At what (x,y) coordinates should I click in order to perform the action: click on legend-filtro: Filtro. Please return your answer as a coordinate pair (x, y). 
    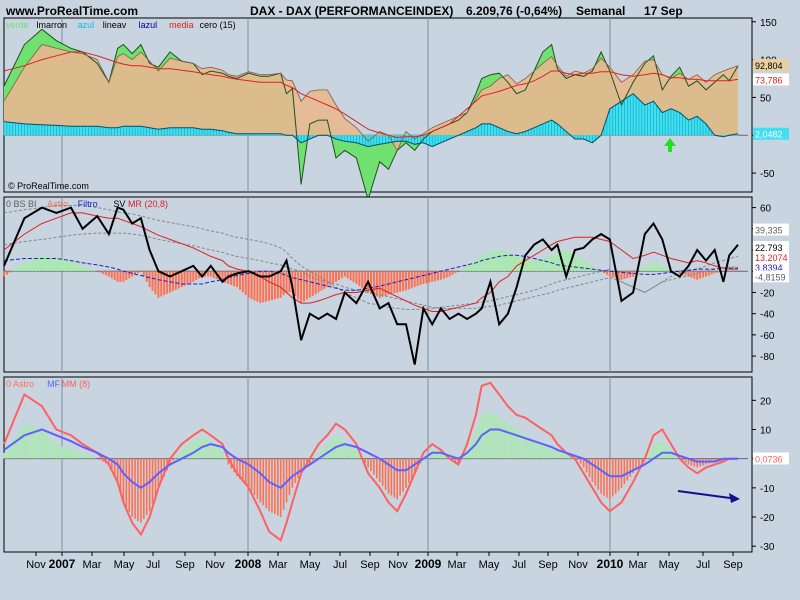
    Looking at the image, I should click on (88, 204).